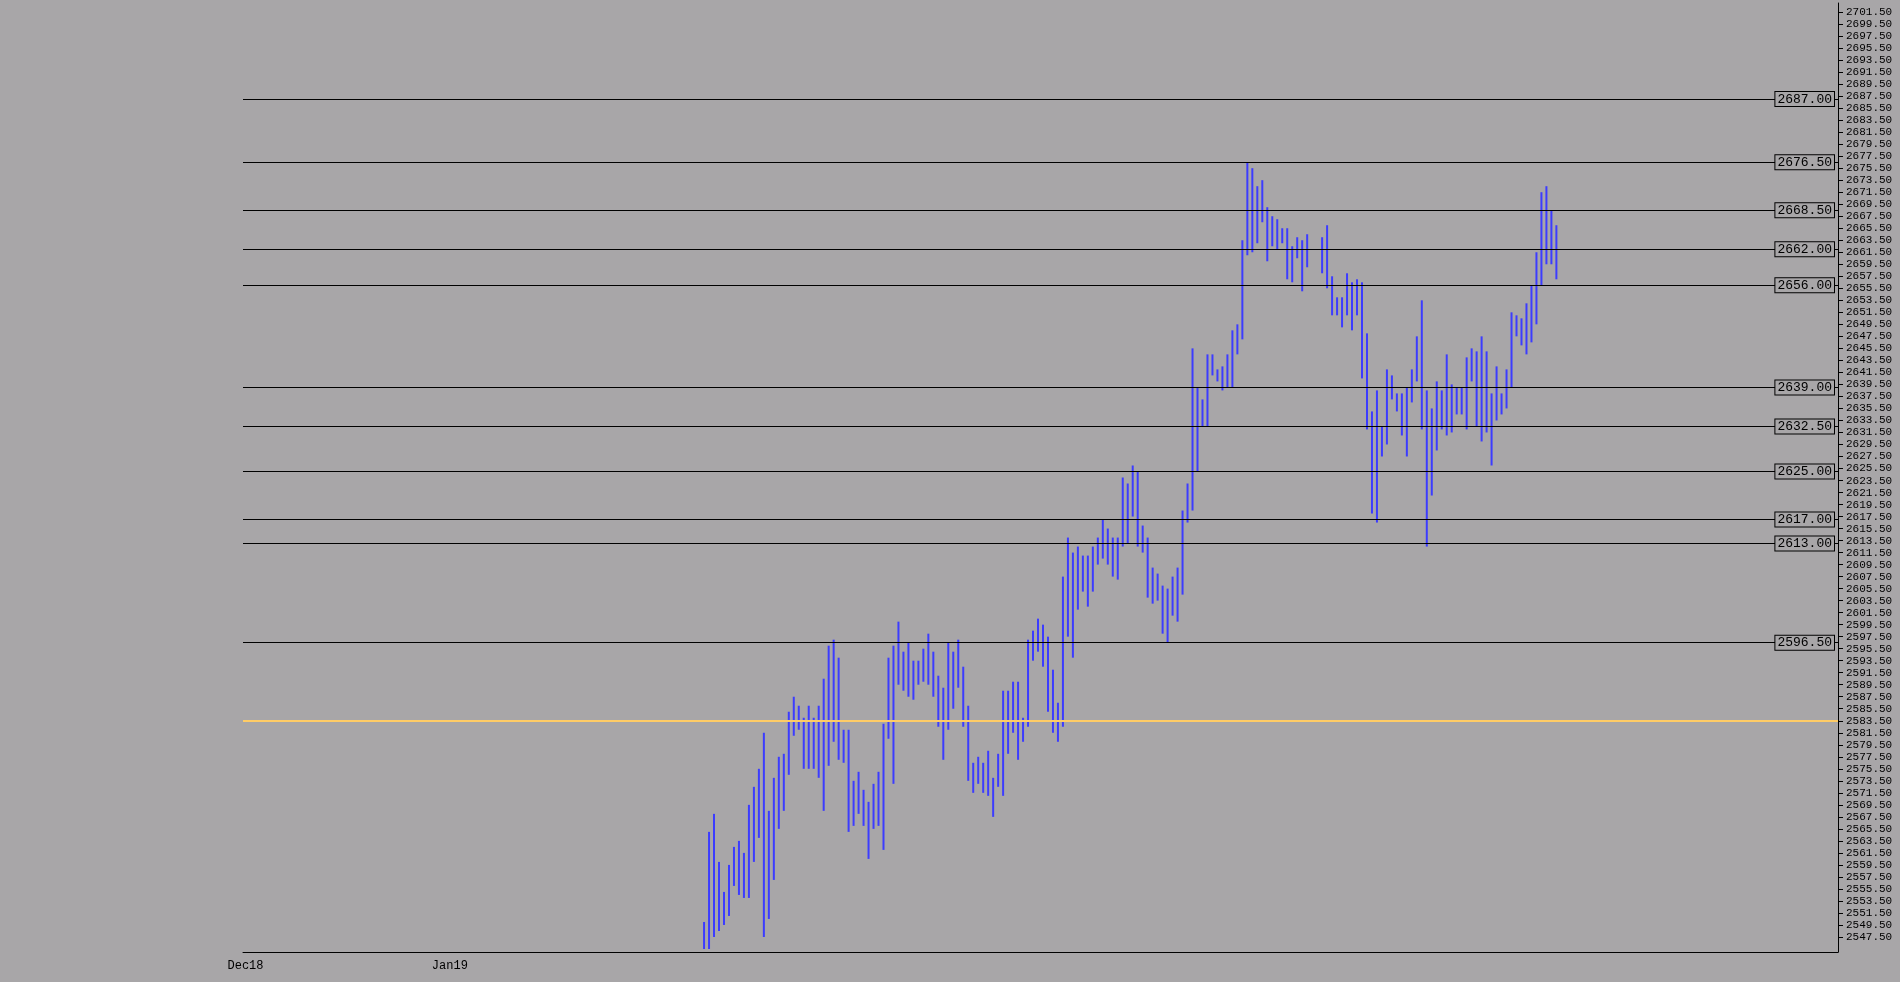  Describe the element at coordinates (1869, 576) in the screenshot. I see `y-tick-label: 2607.50` at that location.